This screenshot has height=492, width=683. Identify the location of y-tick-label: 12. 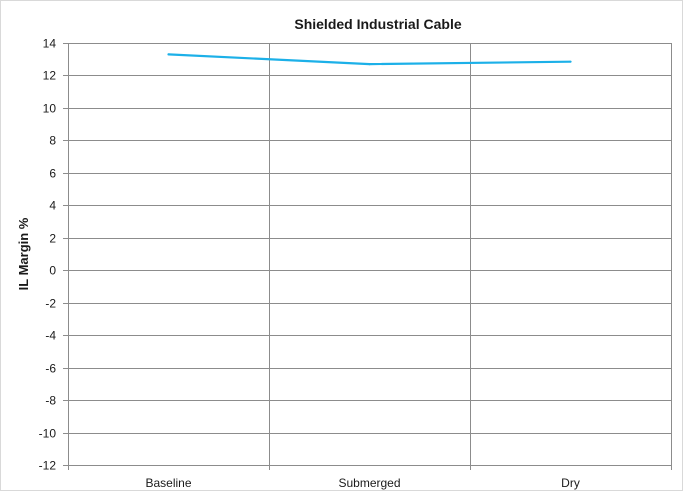
(50, 76).